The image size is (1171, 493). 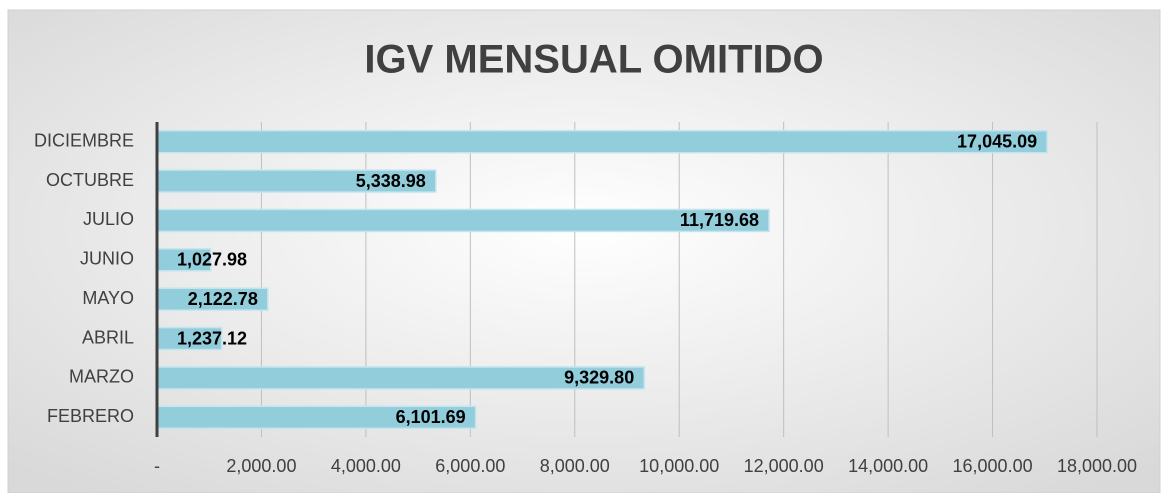 What do you see at coordinates (223, 299) in the screenshot?
I see `data-label: 2,122.78` at bounding box center [223, 299].